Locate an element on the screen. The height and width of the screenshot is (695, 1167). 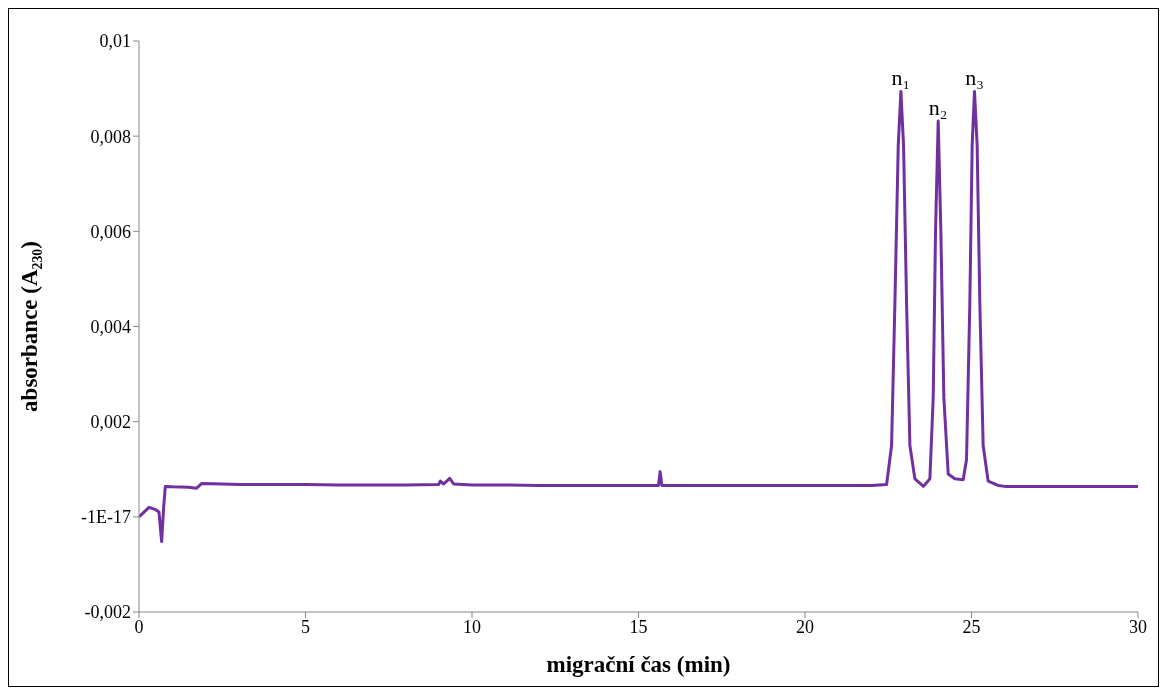
y-axis-title: absorbance (A₂₃₀) is located at coordinates (30, 326).